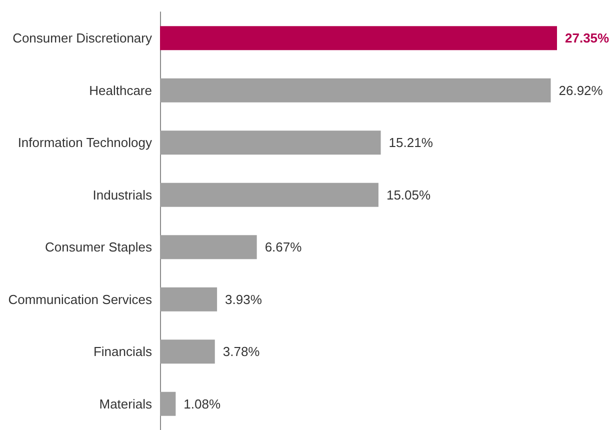 The width and height of the screenshot is (611, 430). I want to click on y-tick-label: Consumer Staples, so click(98, 247).